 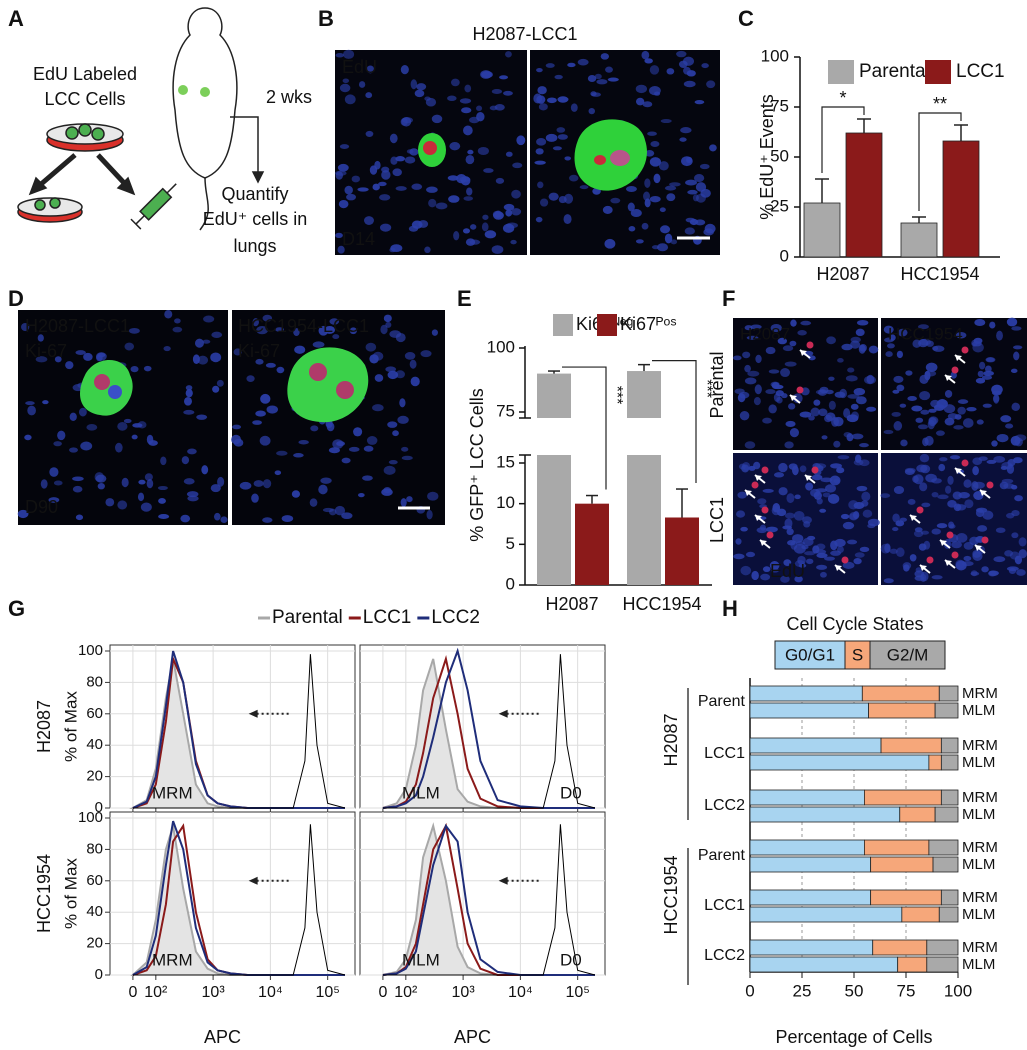 What do you see at coordinates (44, 726) in the screenshot?
I see `row-label: H2087` at bounding box center [44, 726].